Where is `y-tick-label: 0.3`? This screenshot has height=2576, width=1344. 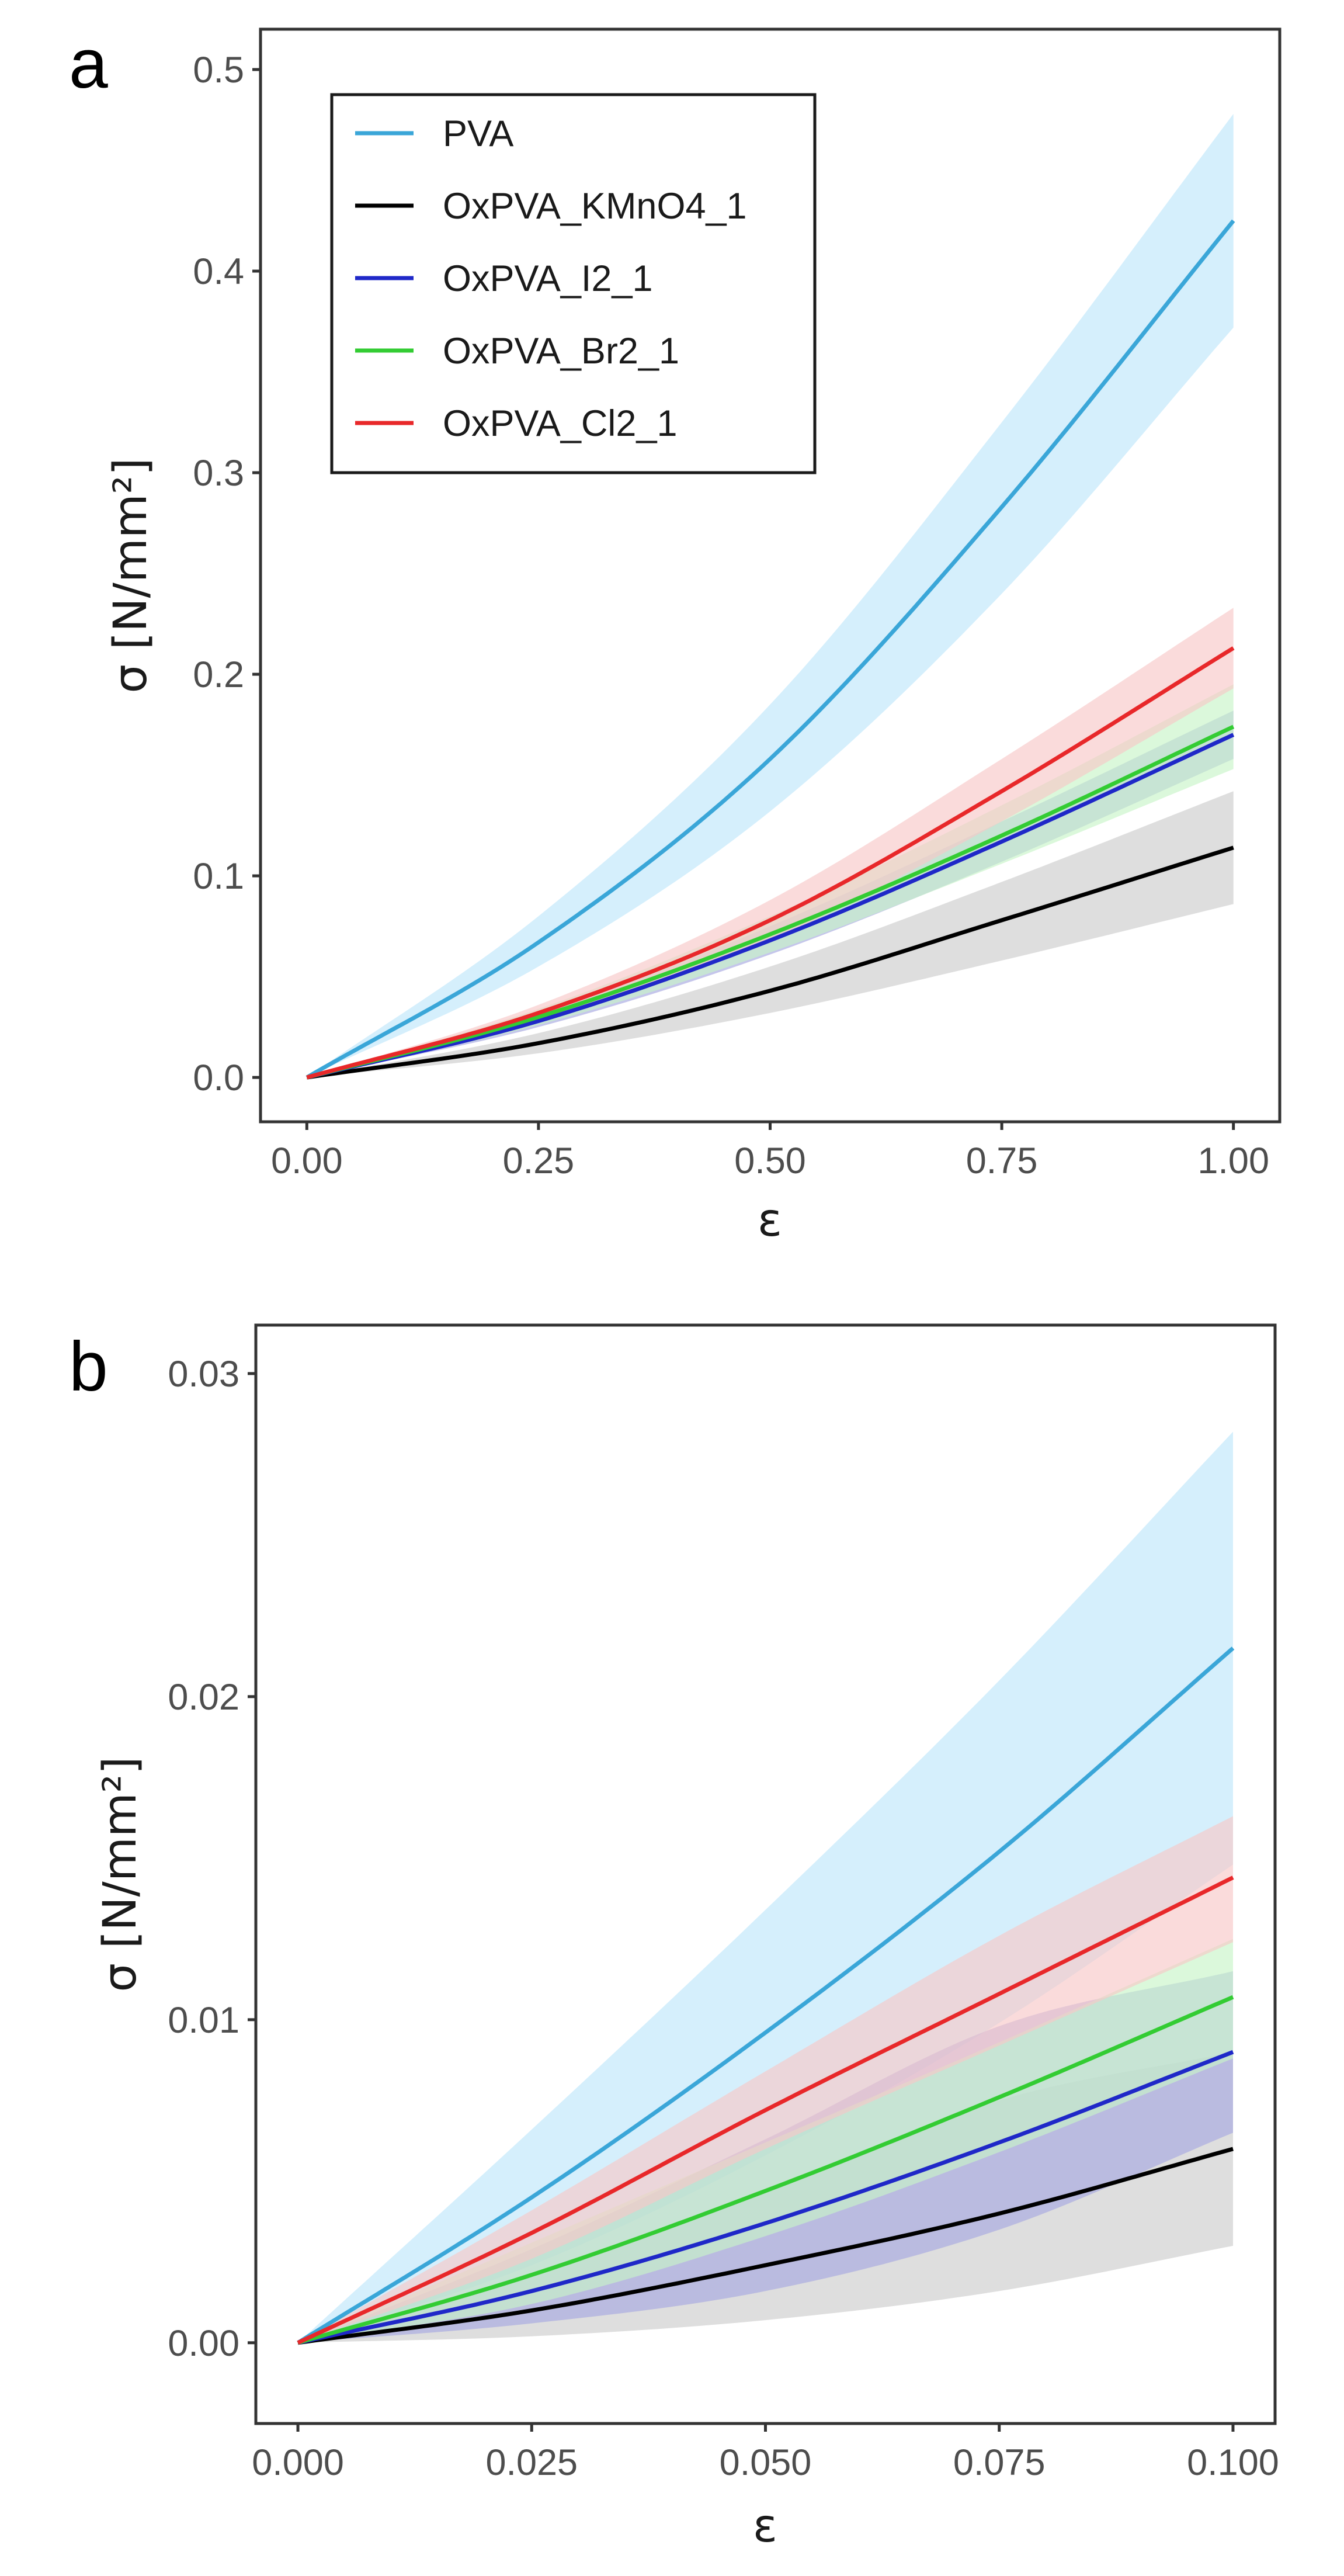
y-tick-label: 0.3 is located at coordinates (218, 473).